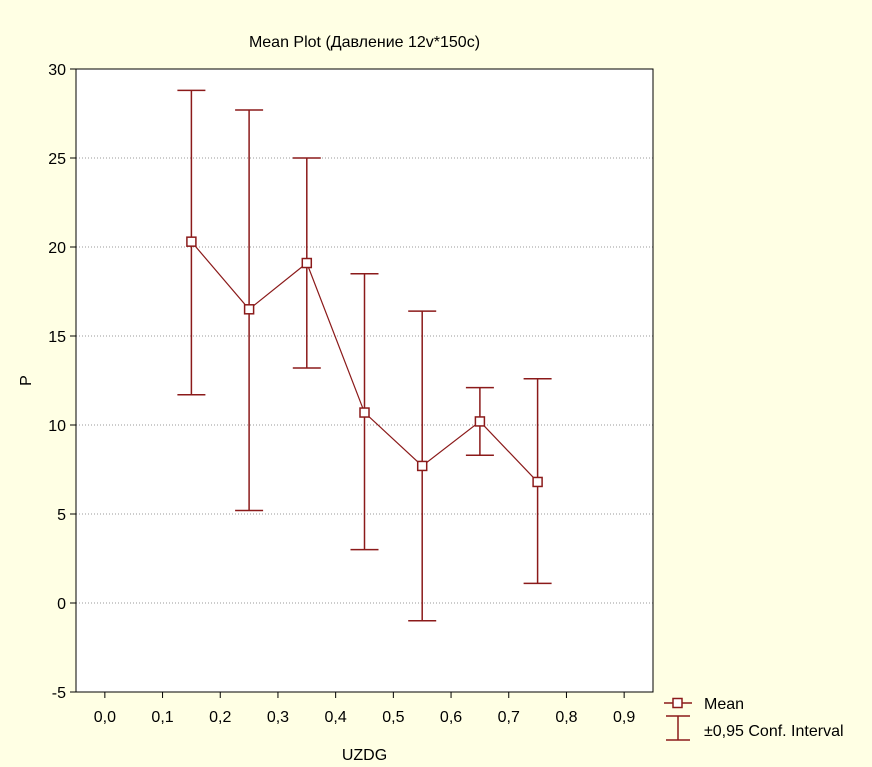 This screenshot has width=872, height=767. What do you see at coordinates (57, 426) in the screenshot?
I see `y-tick-label: 10` at bounding box center [57, 426].